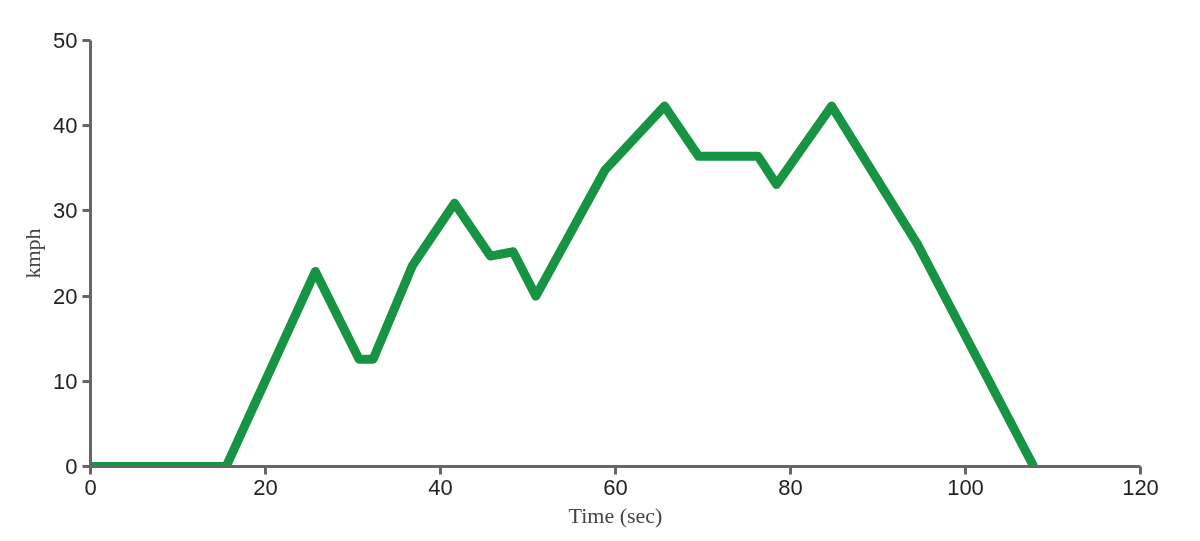 This screenshot has width=1200, height=541. Describe the element at coordinates (65, 40) in the screenshot. I see `y-tick-label: 50` at that location.